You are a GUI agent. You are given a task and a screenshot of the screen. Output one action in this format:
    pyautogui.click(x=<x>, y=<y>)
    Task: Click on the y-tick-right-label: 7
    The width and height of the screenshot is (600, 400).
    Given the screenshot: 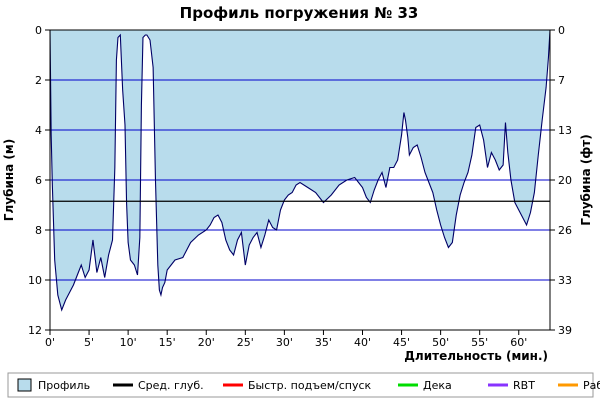 What is the action you would take?
    pyautogui.click(x=561, y=80)
    